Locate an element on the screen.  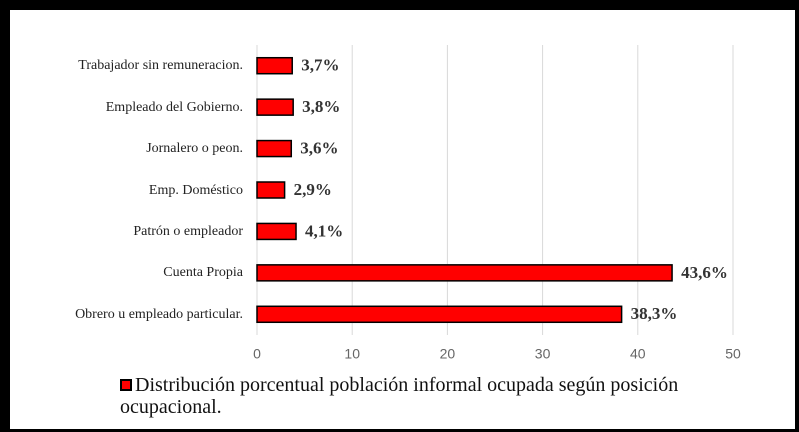
x-tick-label: 20 is located at coordinates (448, 354).